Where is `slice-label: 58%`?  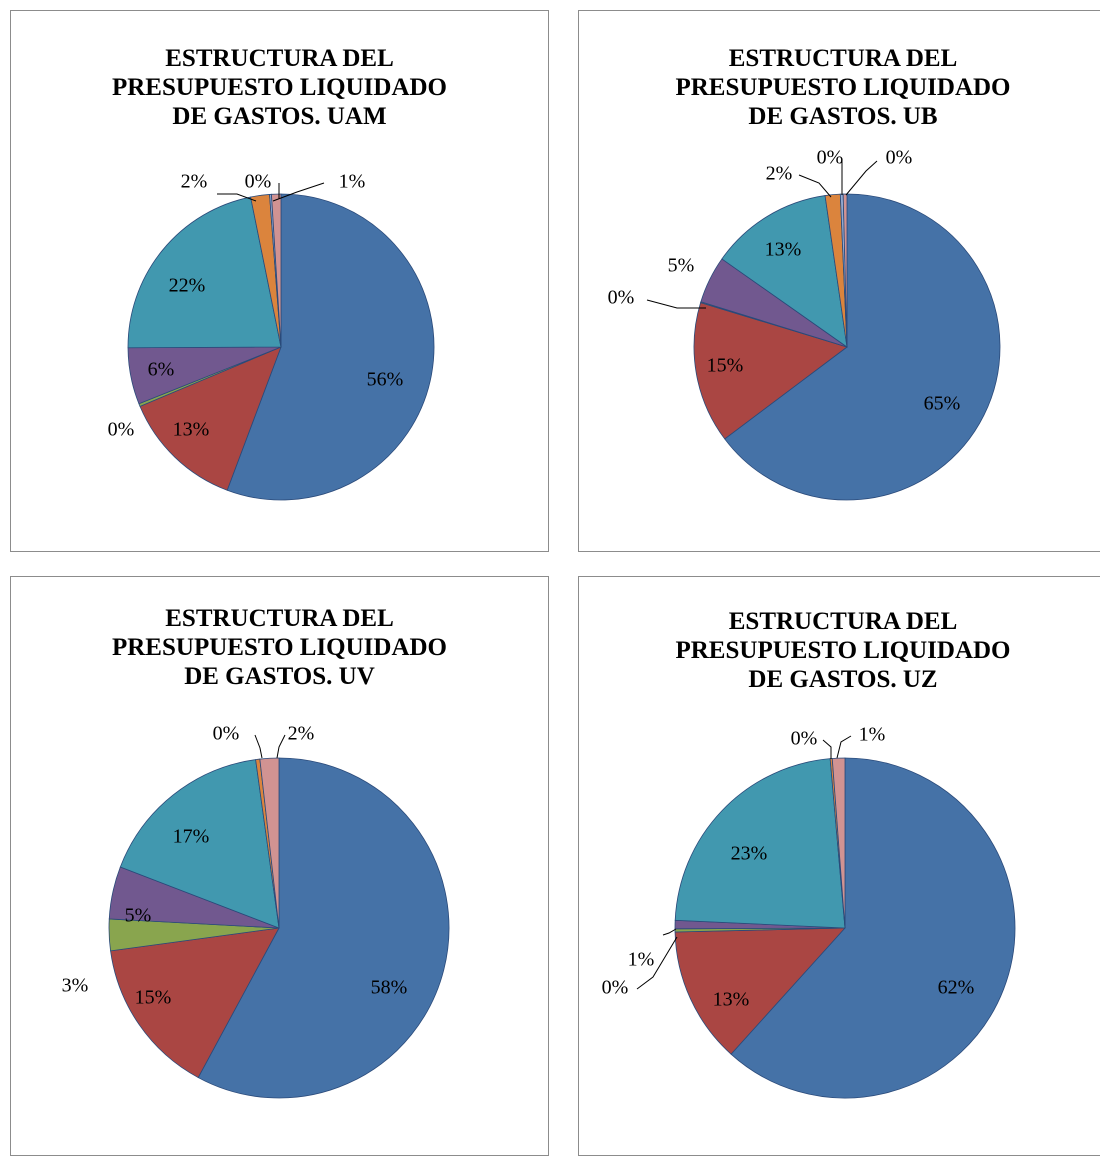 slice-label: 58% is located at coordinates (389, 988).